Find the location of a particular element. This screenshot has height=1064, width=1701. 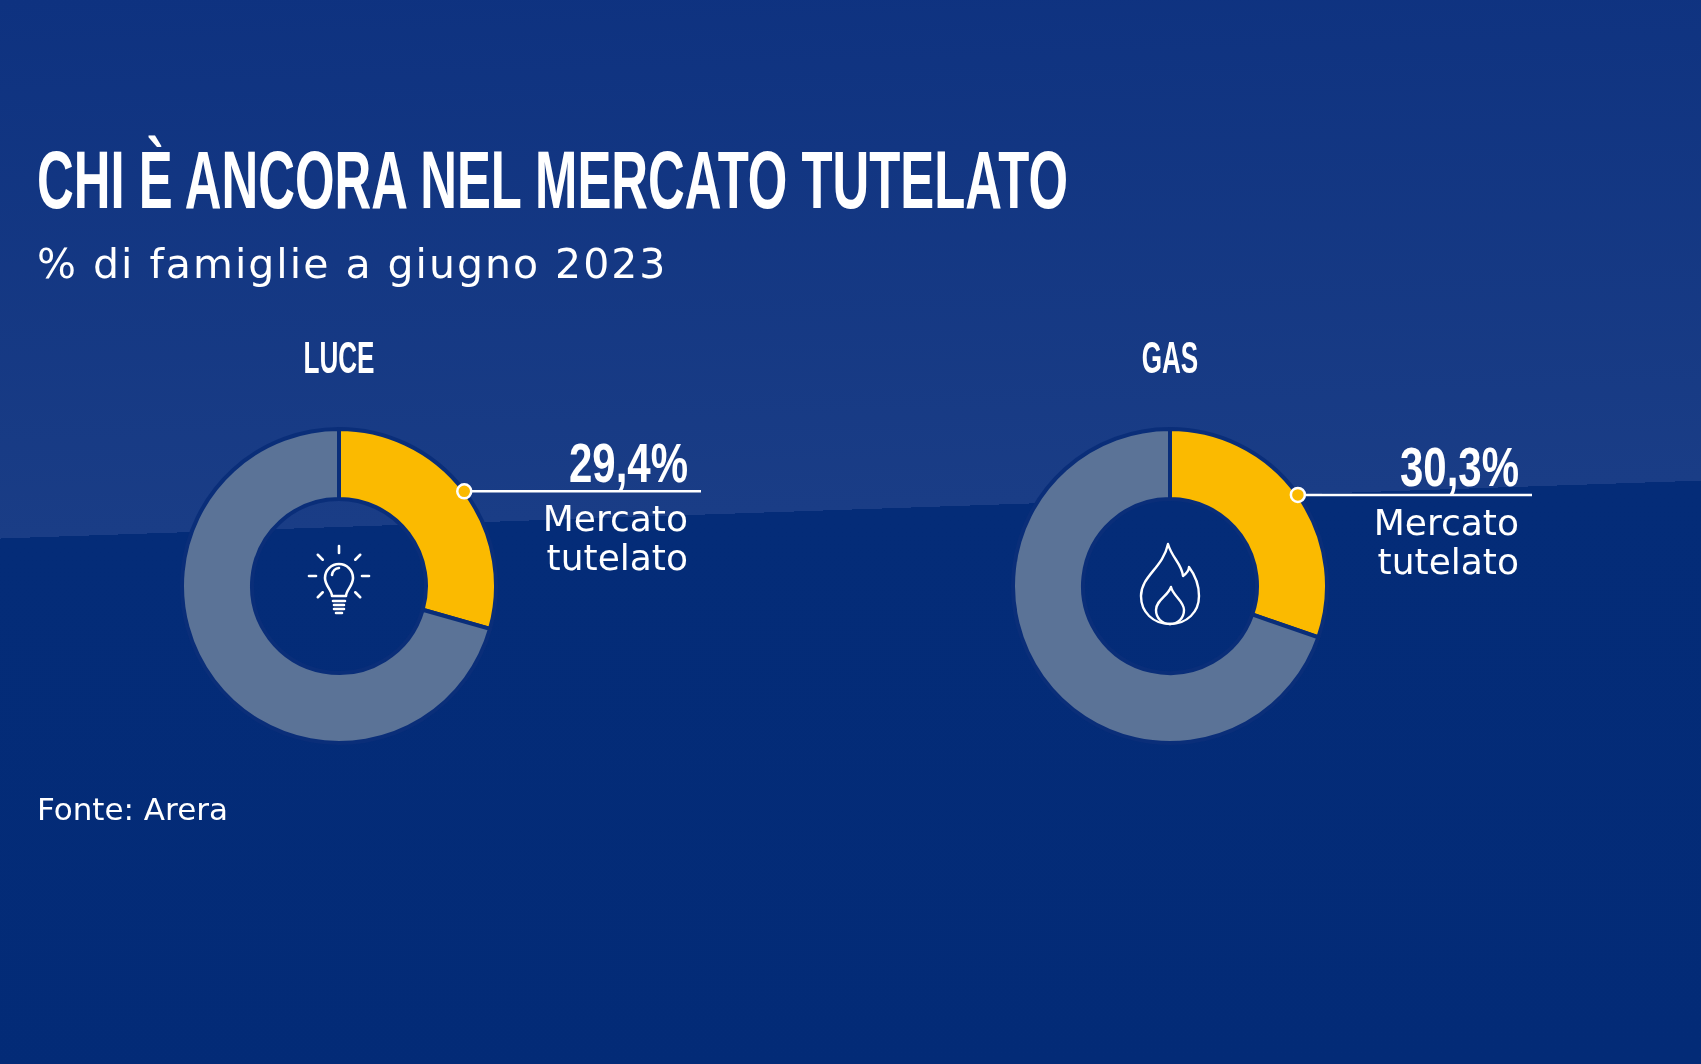

source-note: Fonte: Arera is located at coordinates (132, 809).